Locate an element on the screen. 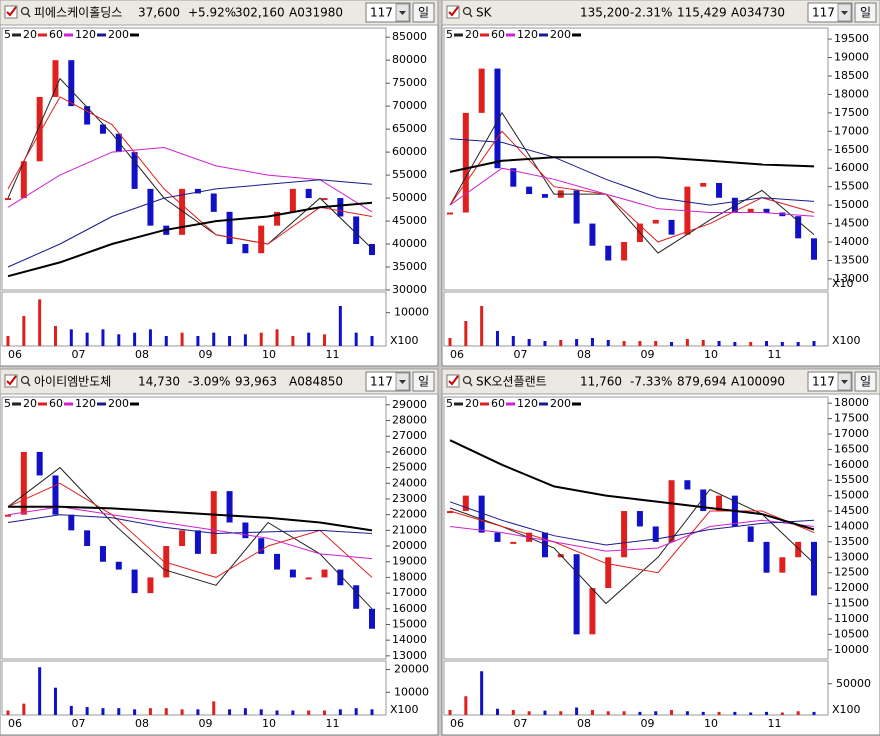  stock-change: -2.31% is located at coordinates (651, 13).